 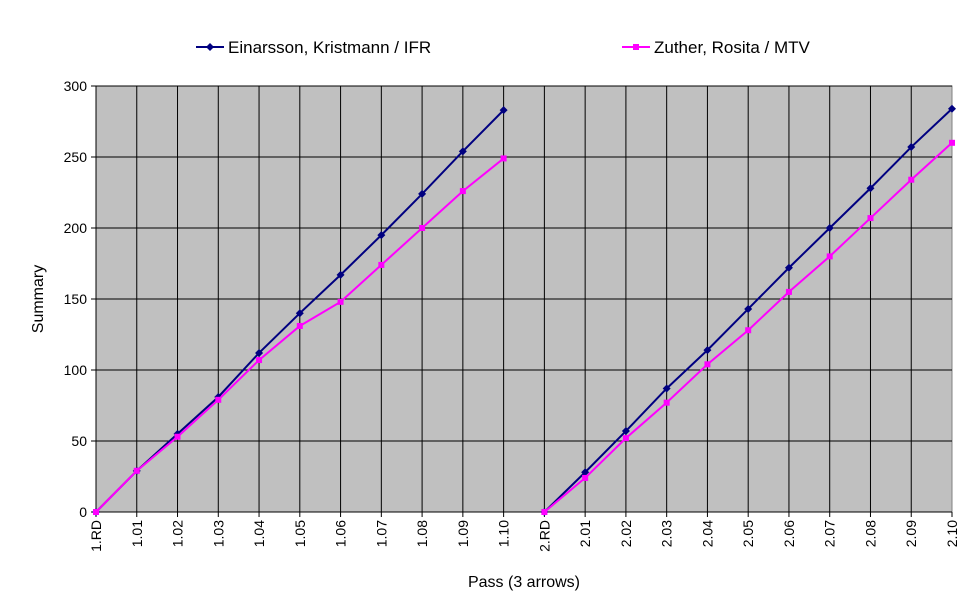 What do you see at coordinates (300, 533) in the screenshot?
I see `x-tick-label: 1.05` at bounding box center [300, 533].